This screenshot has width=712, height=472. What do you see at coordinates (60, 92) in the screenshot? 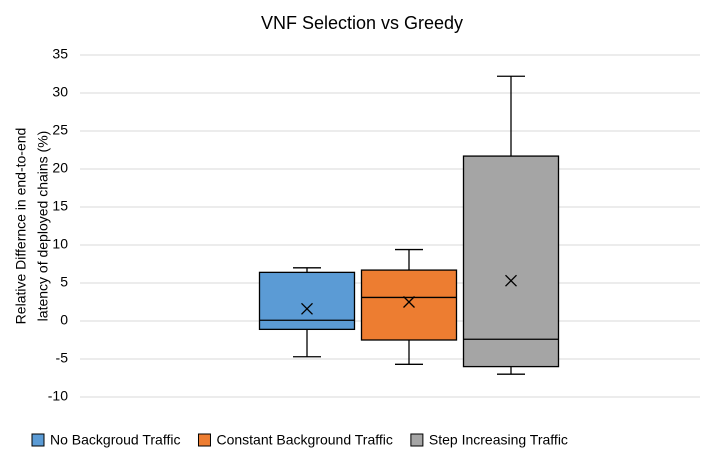
I see `y-tick-label: 30` at bounding box center [60, 92].